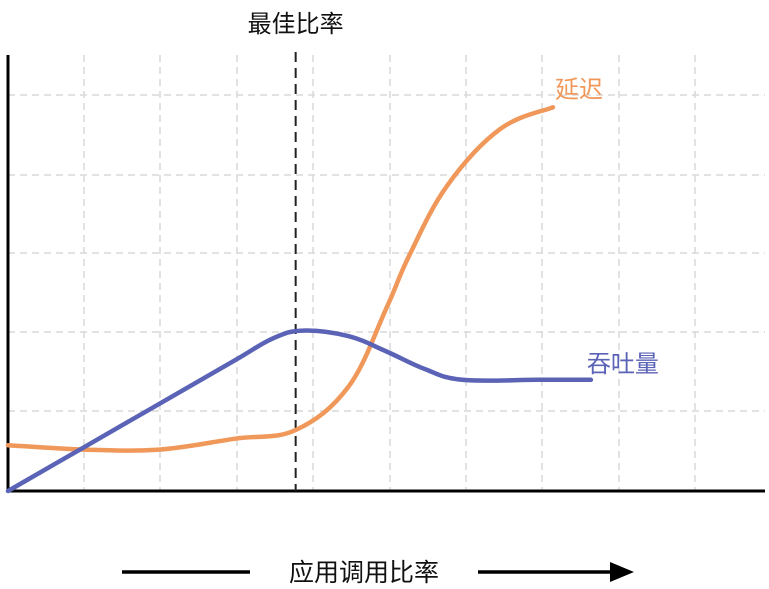 The width and height of the screenshot is (769, 589). Describe the element at coordinates (579, 89) in the screenshot. I see `series-label-latency: 延迟` at that location.